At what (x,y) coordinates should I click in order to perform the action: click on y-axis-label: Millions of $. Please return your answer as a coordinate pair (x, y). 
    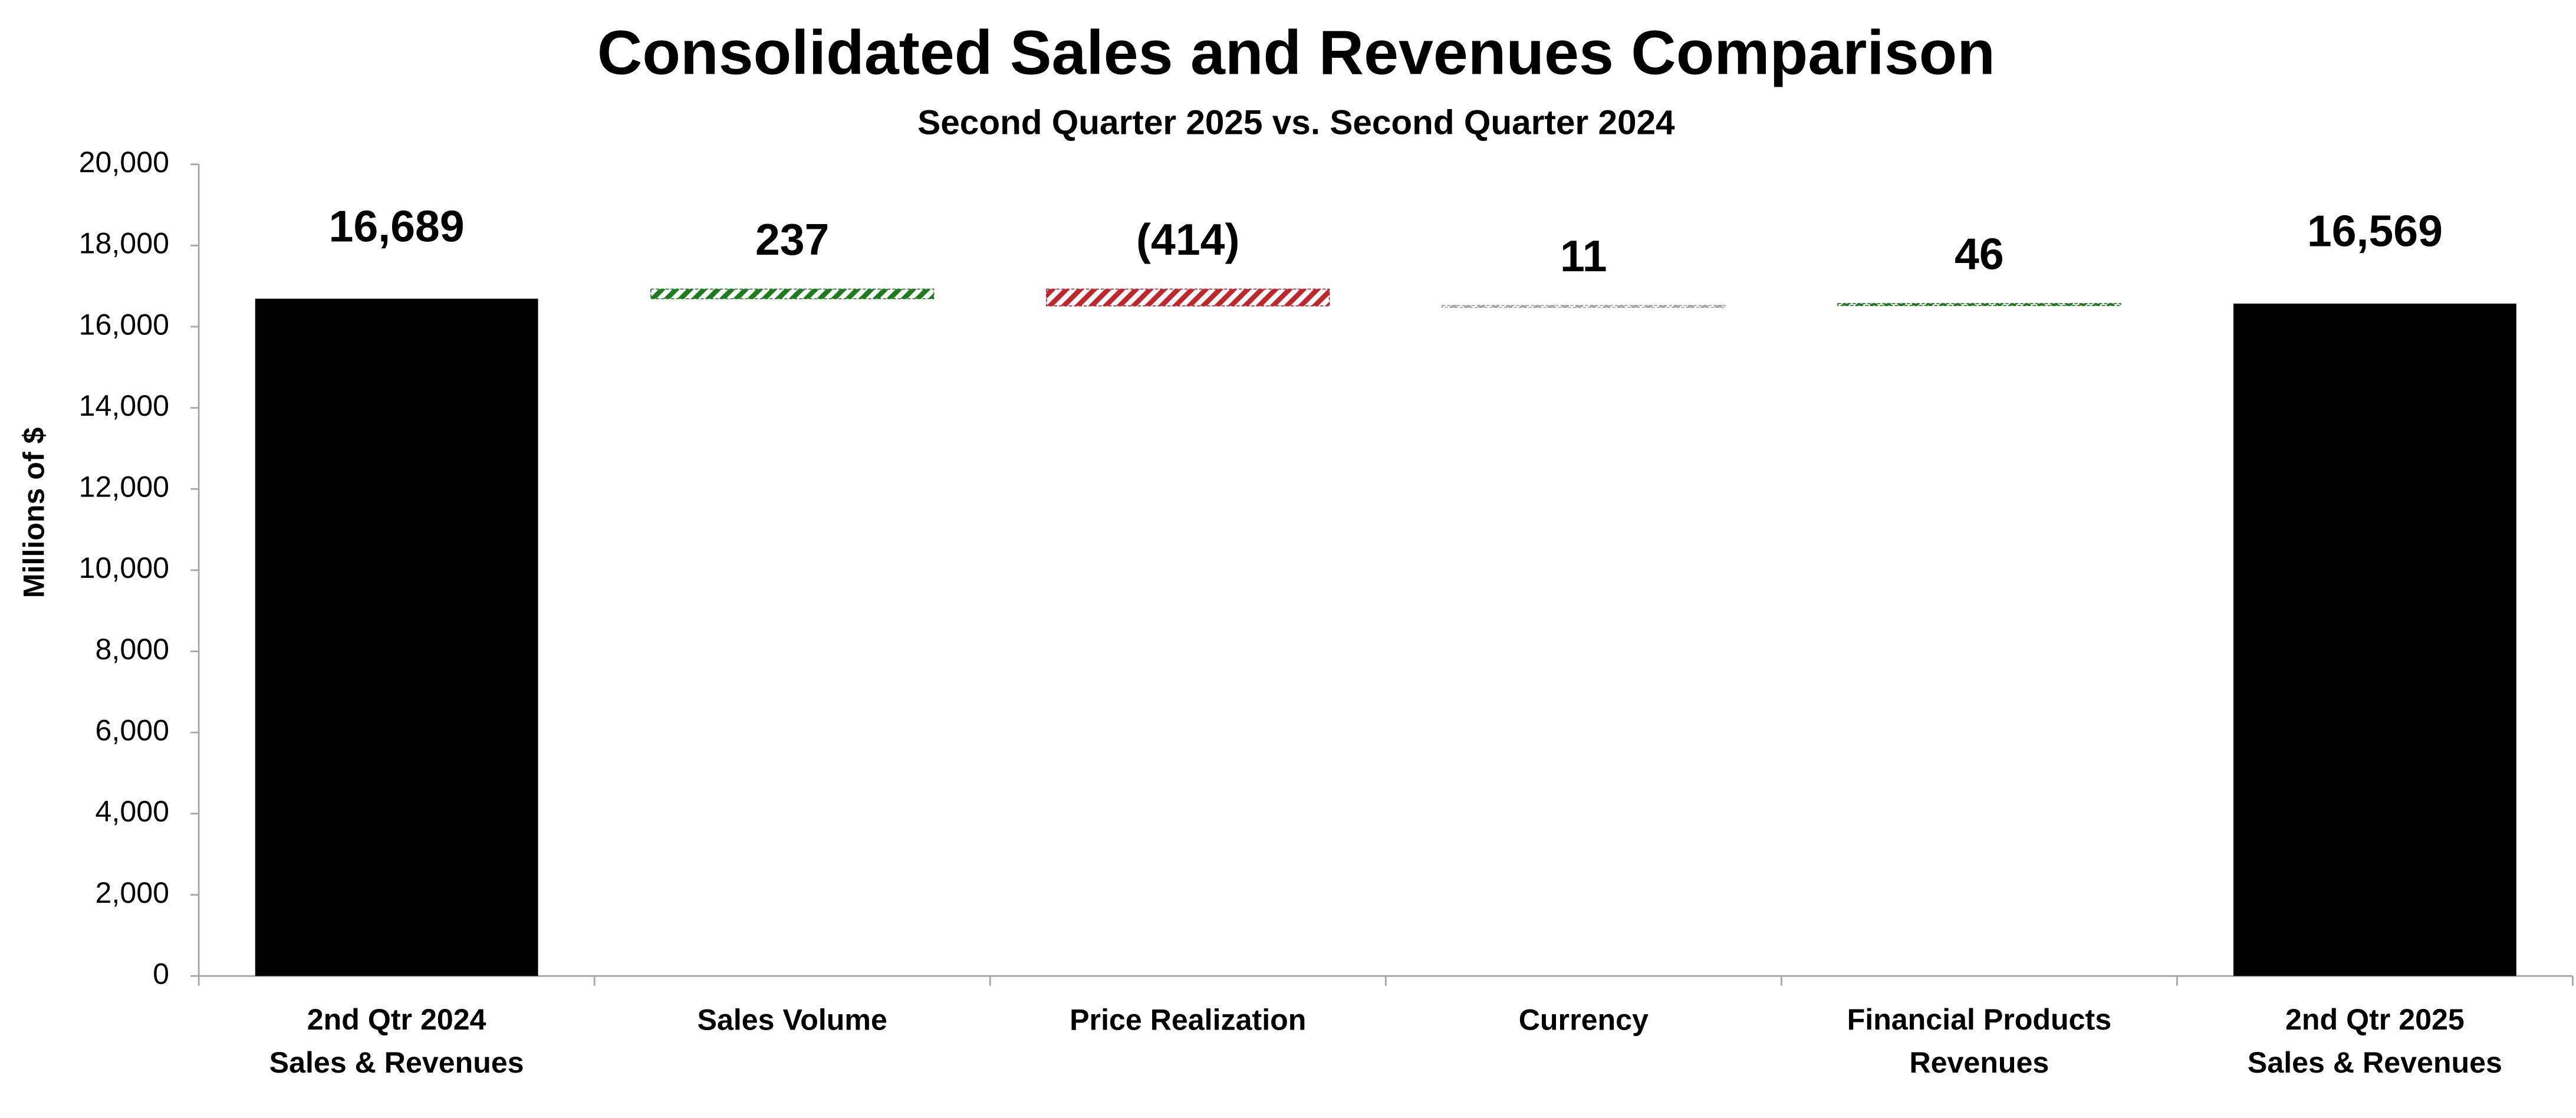
    Looking at the image, I should click on (34, 512).